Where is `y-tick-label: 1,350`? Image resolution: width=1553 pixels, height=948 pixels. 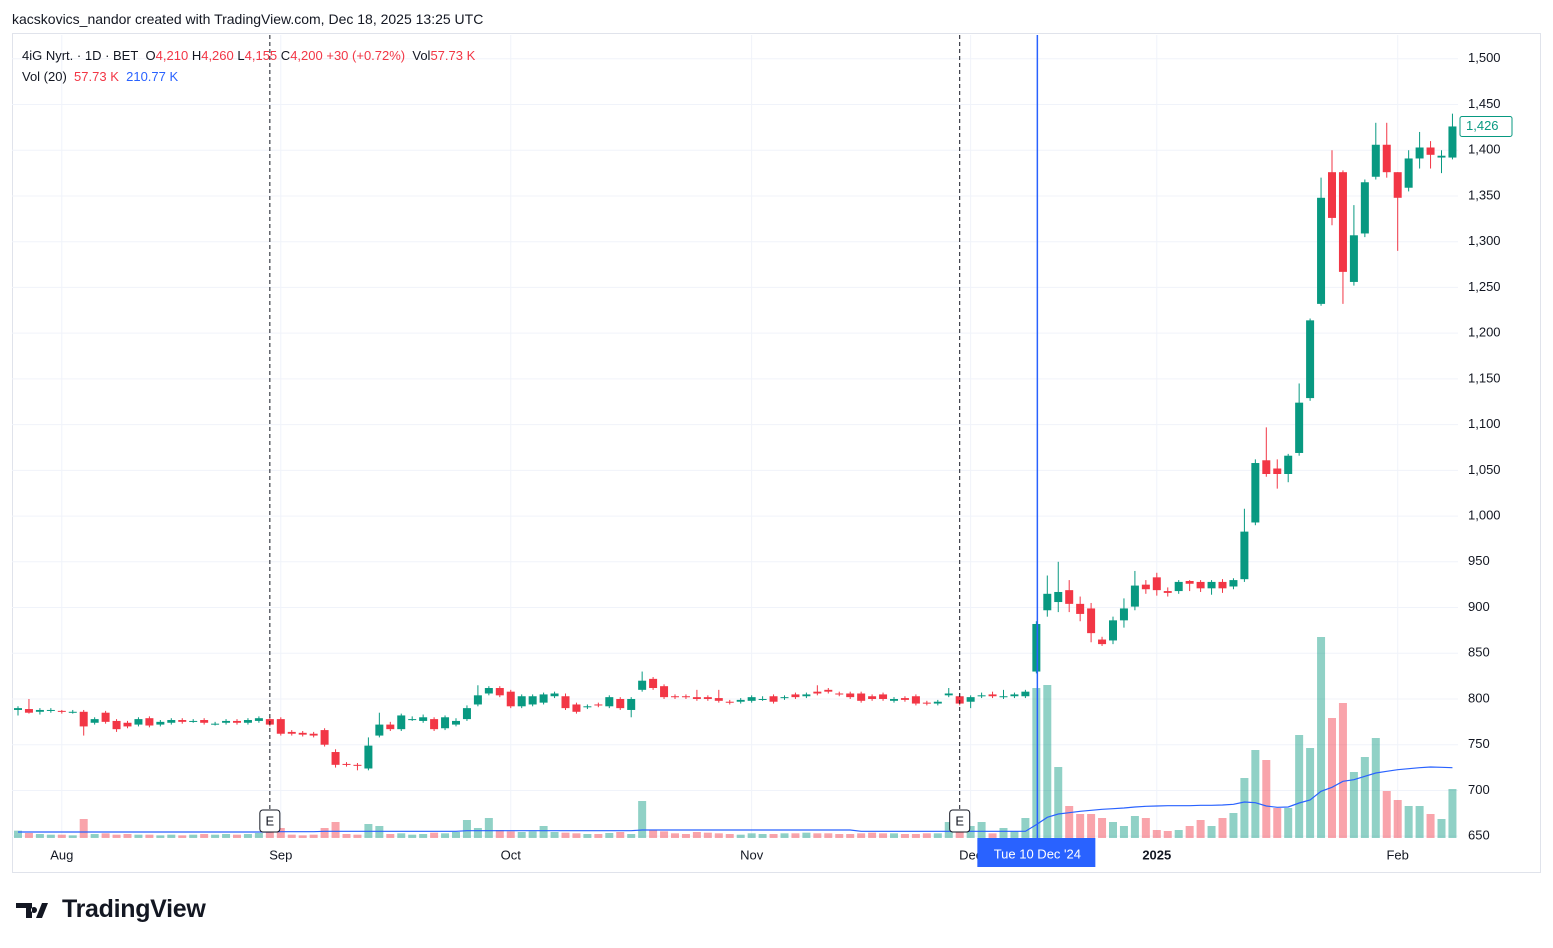
y-tick-label: 1,350 is located at coordinates (1484, 194).